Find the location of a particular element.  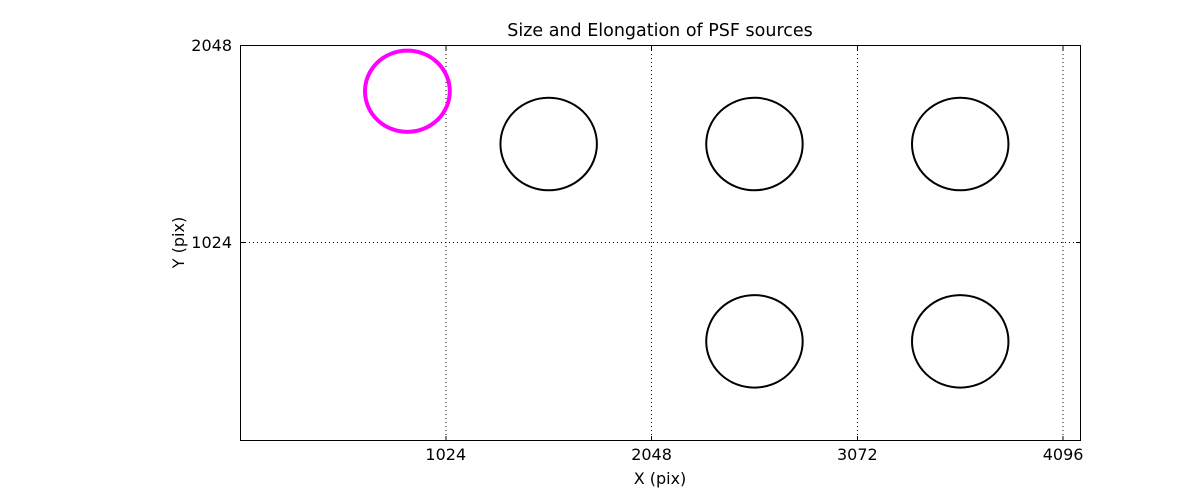

x-tick-label: 1024 is located at coordinates (445, 454).